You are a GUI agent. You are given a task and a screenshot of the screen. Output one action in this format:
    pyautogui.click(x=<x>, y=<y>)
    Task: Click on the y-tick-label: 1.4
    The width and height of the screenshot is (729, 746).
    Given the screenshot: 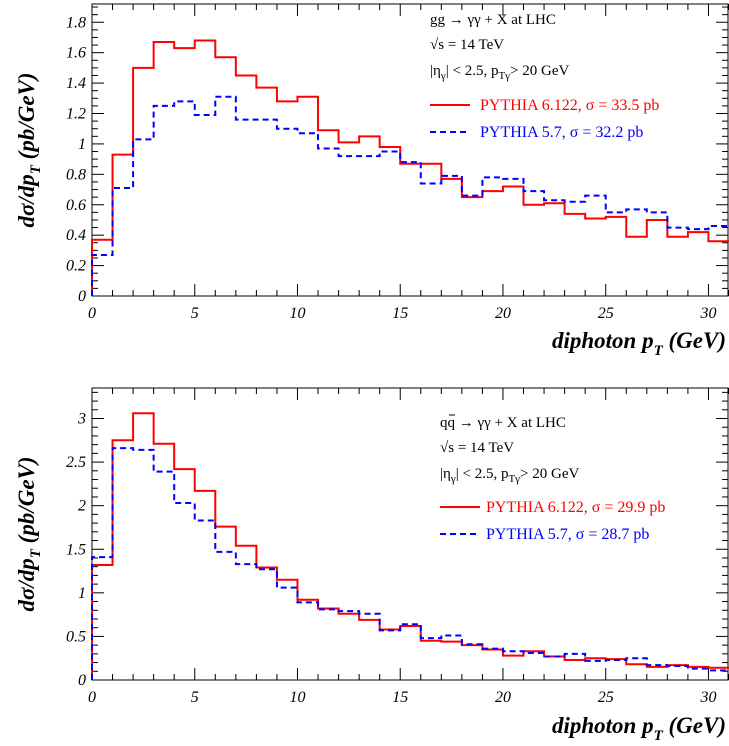 What is the action you would take?
    pyautogui.click(x=76, y=83)
    